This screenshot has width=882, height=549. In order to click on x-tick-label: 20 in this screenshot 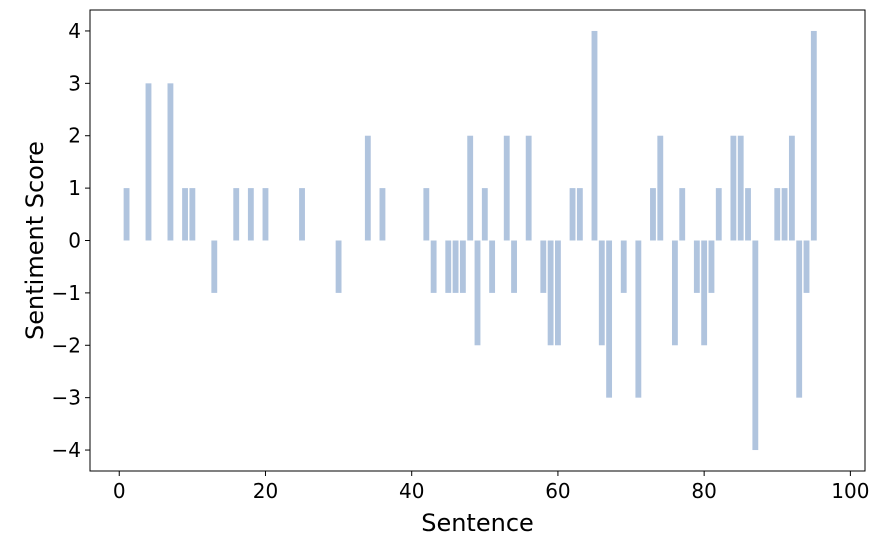, I will do `click(265, 491)`.